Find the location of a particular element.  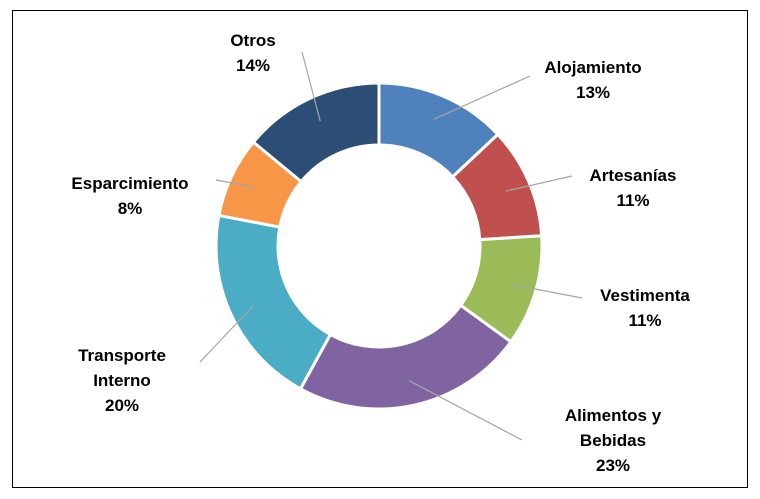

value-label: 8% is located at coordinates (130, 208).